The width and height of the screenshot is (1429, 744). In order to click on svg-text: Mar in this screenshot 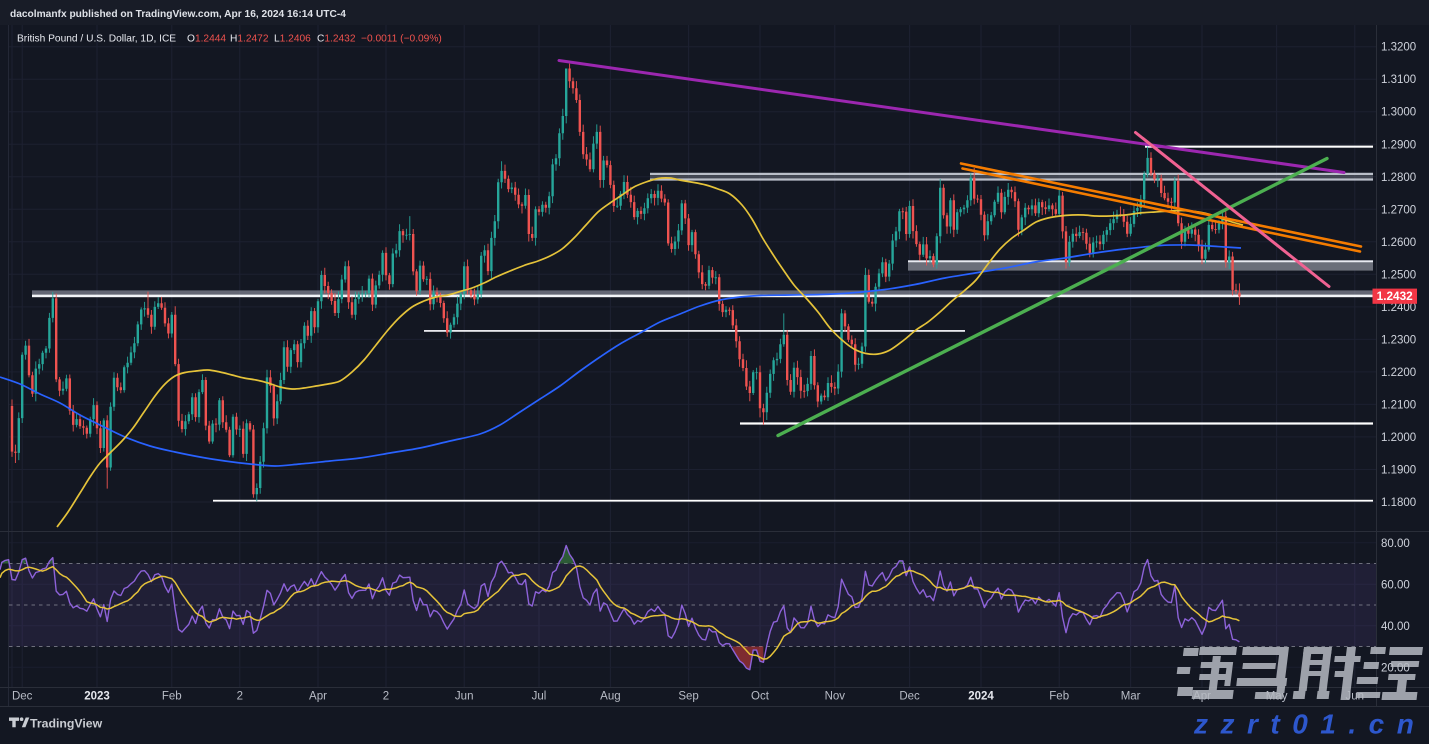, I will do `click(1131, 697)`.